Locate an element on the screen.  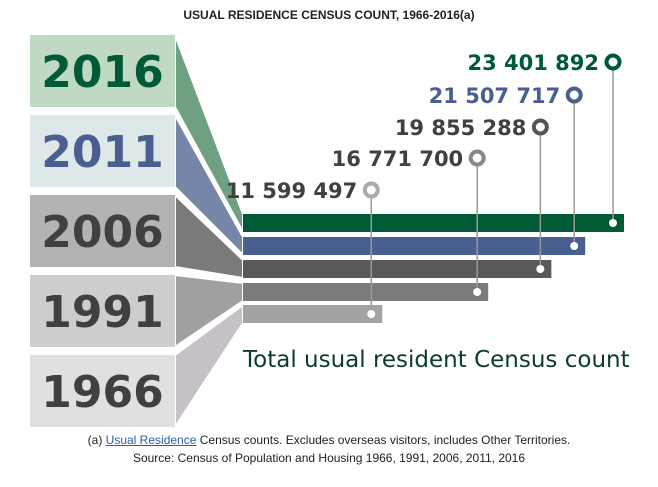
usual-residence-link: Usual Residence is located at coordinates (151, 440).